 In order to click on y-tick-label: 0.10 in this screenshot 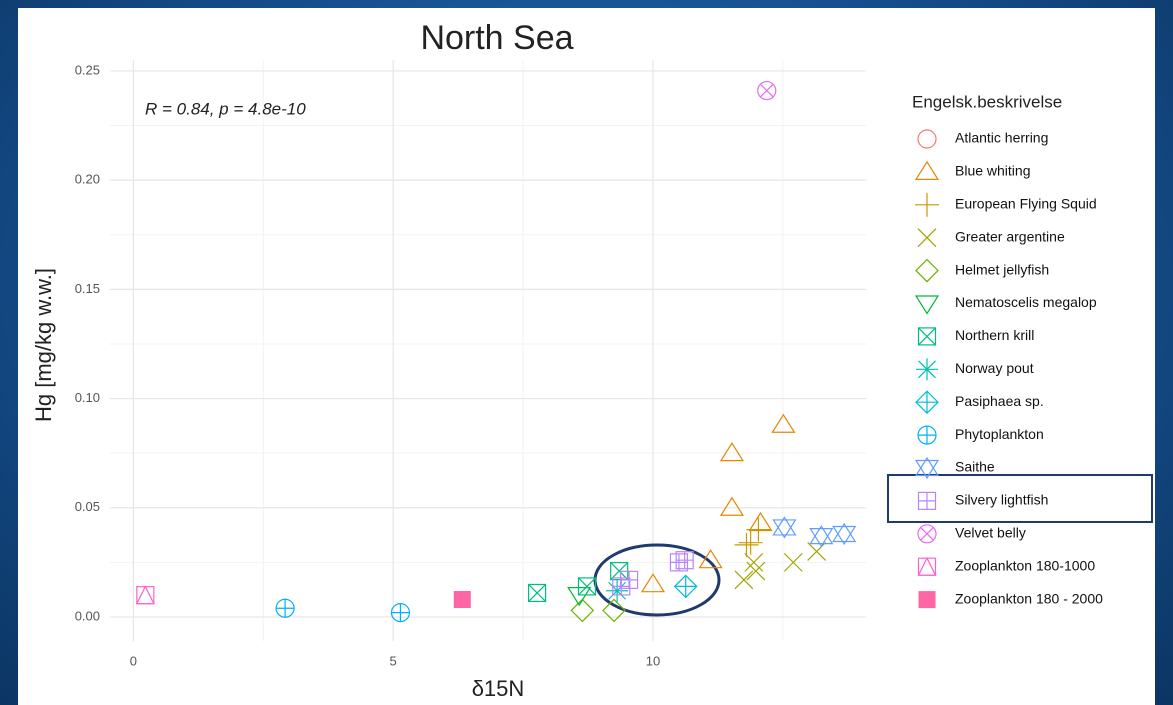, I will do `click(87, 397)`.